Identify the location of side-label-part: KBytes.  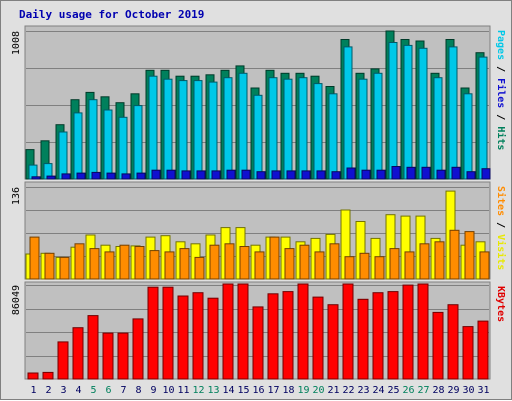
(500, 304).